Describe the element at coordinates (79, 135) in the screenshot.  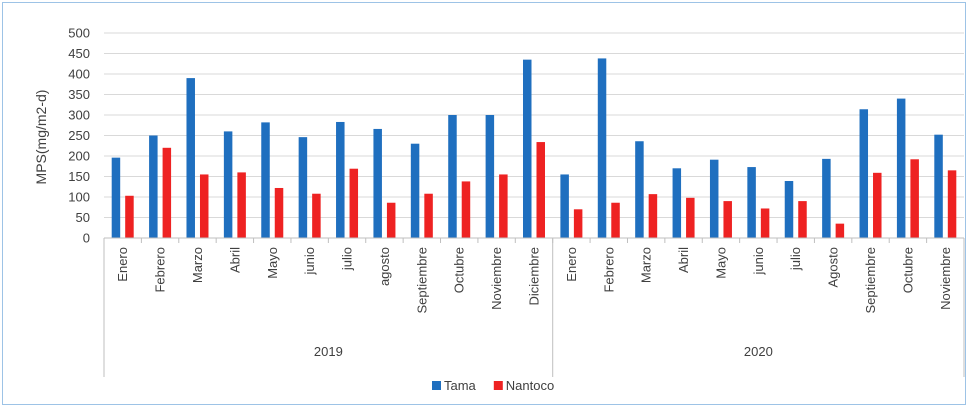
I see `y-tick-label: 250` at that location.